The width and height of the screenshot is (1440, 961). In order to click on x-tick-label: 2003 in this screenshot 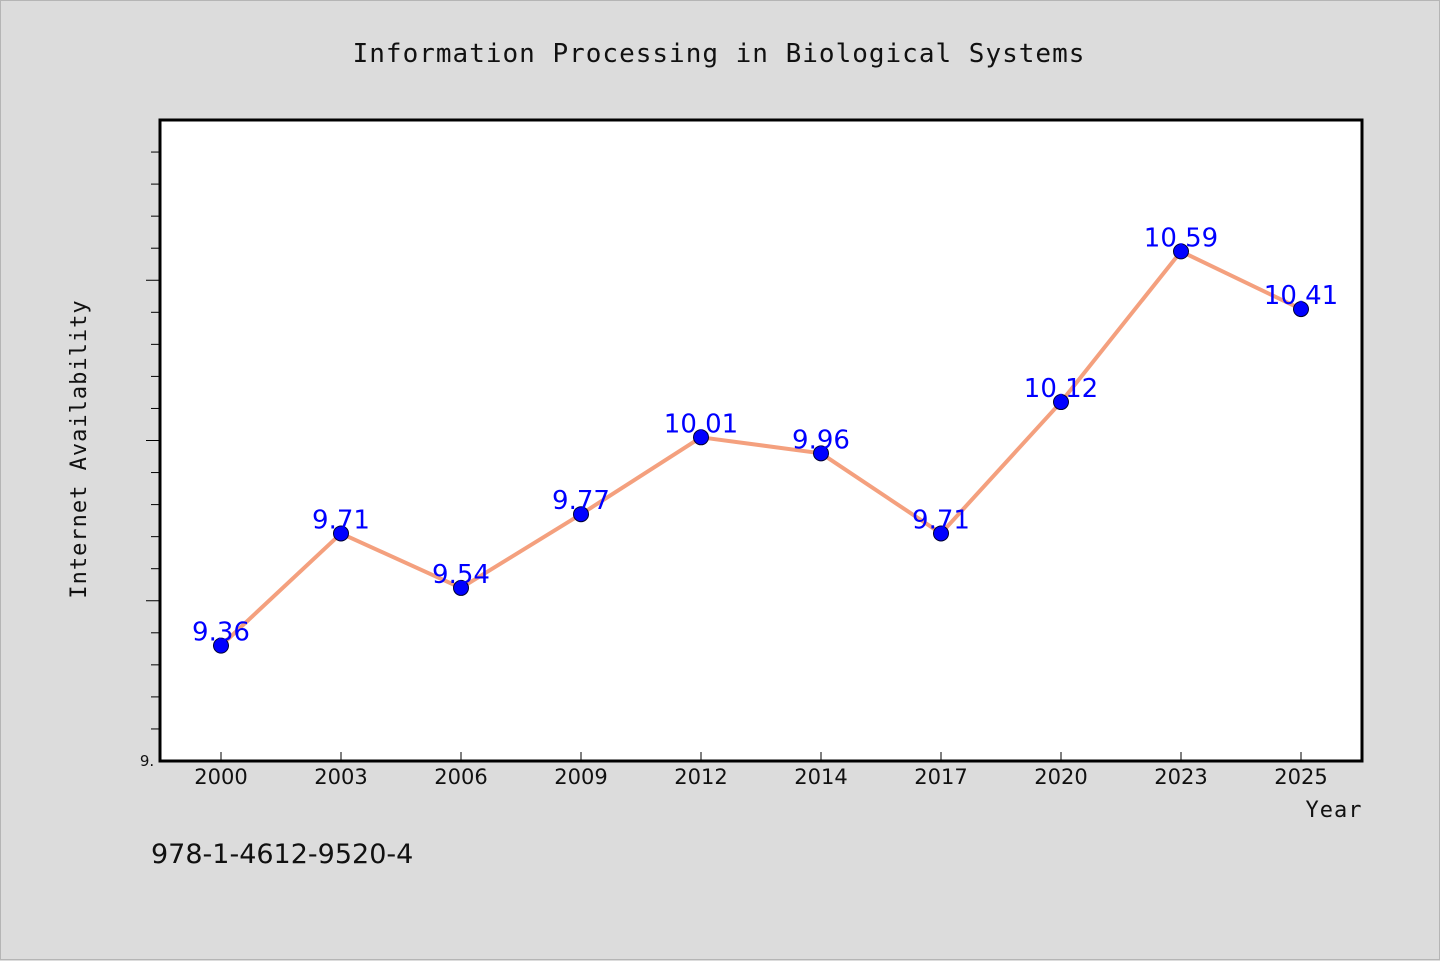, I will do `click(340, 777)`.